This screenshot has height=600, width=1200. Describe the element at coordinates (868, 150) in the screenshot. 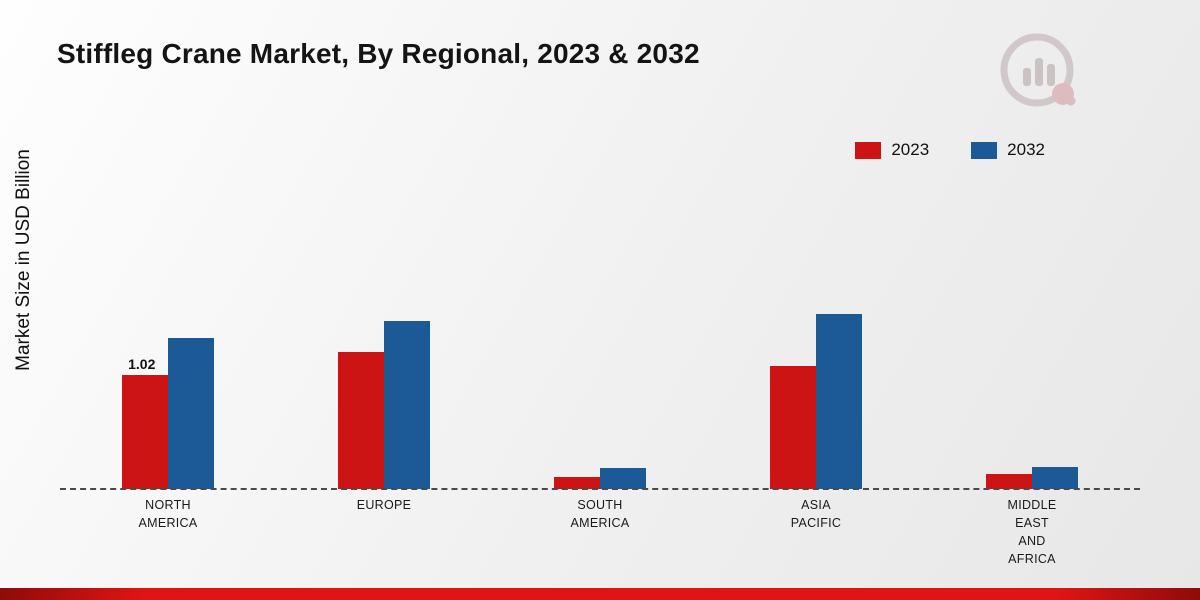

I see `legend-swatch-2023` at that location.